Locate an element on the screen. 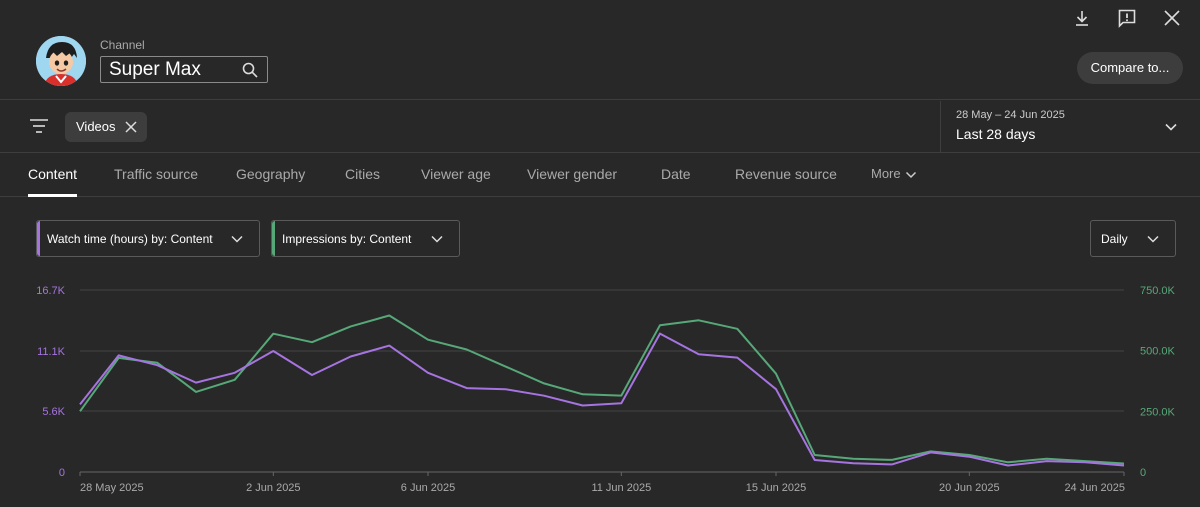 This screenshot has width=1200, height=507. search-icon is located at coordinates (250, 70).